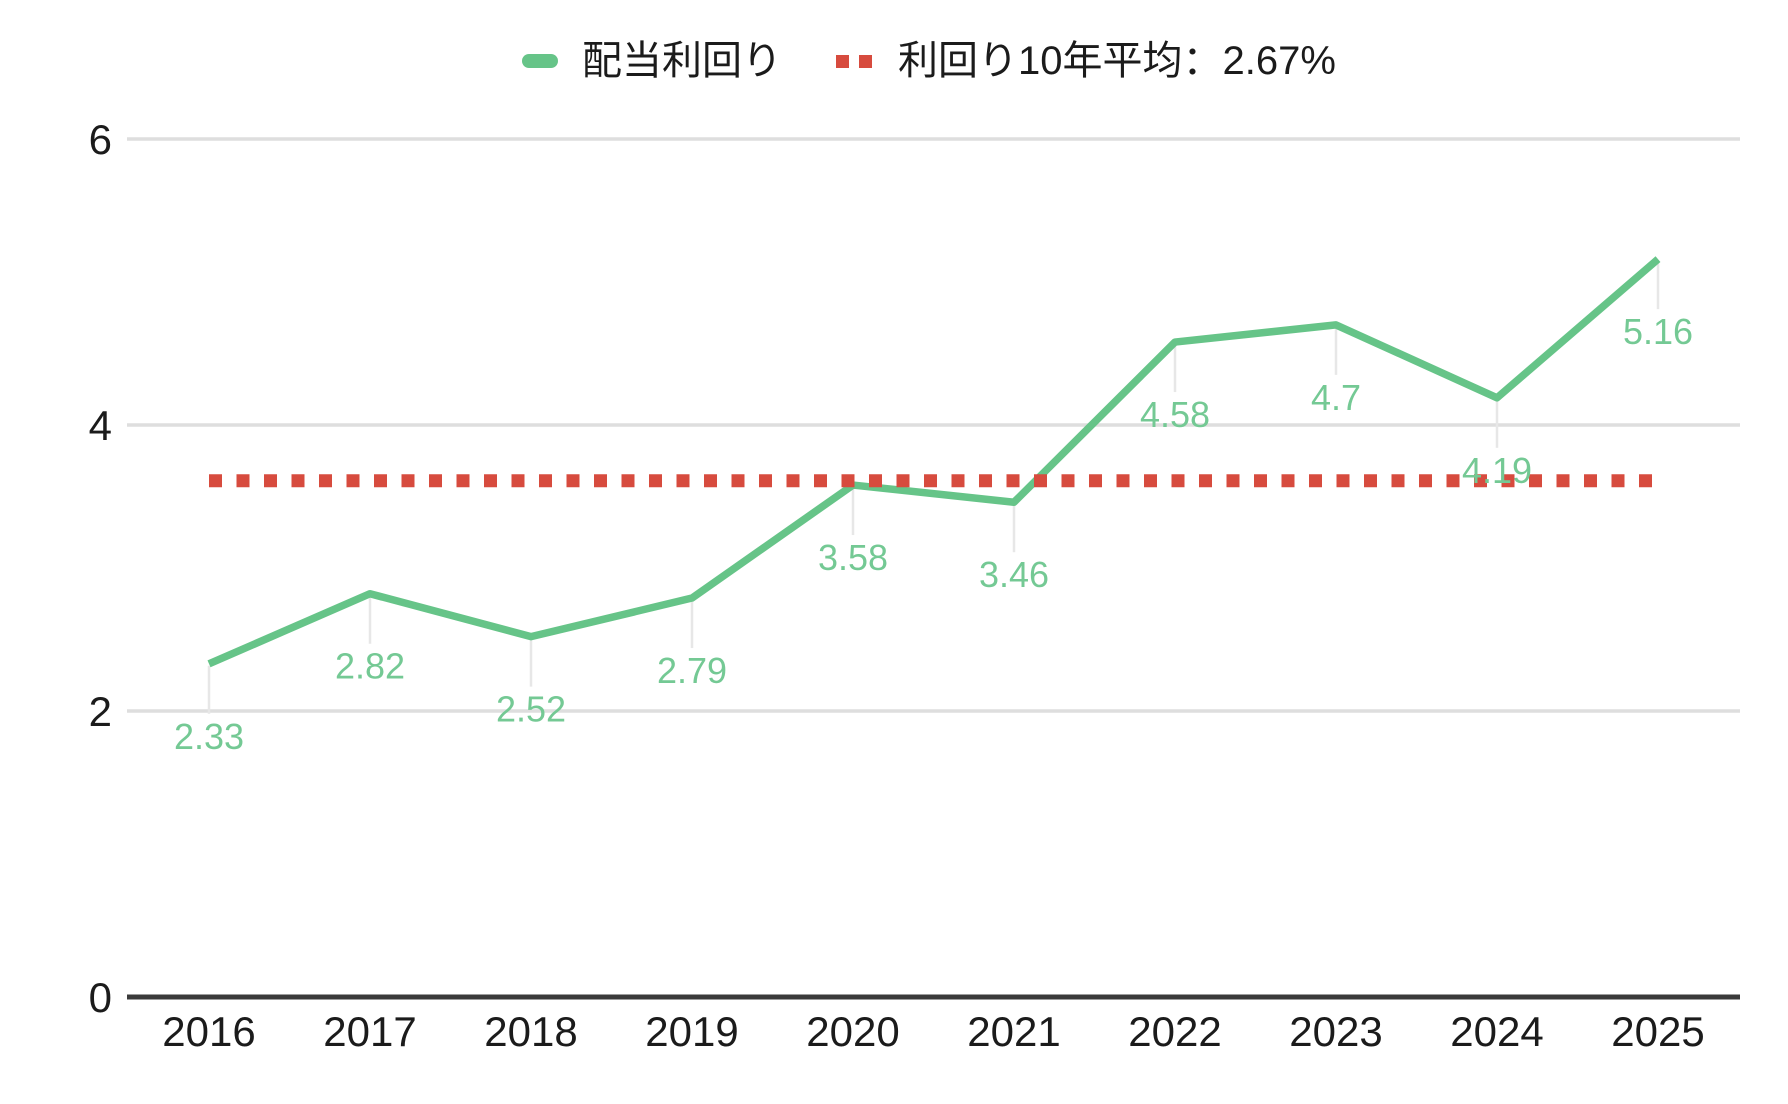 This screenshot has height=1104, width=1788. I want to click on legend-item-dividend-yield: 配当利回り, so click(652, 61).